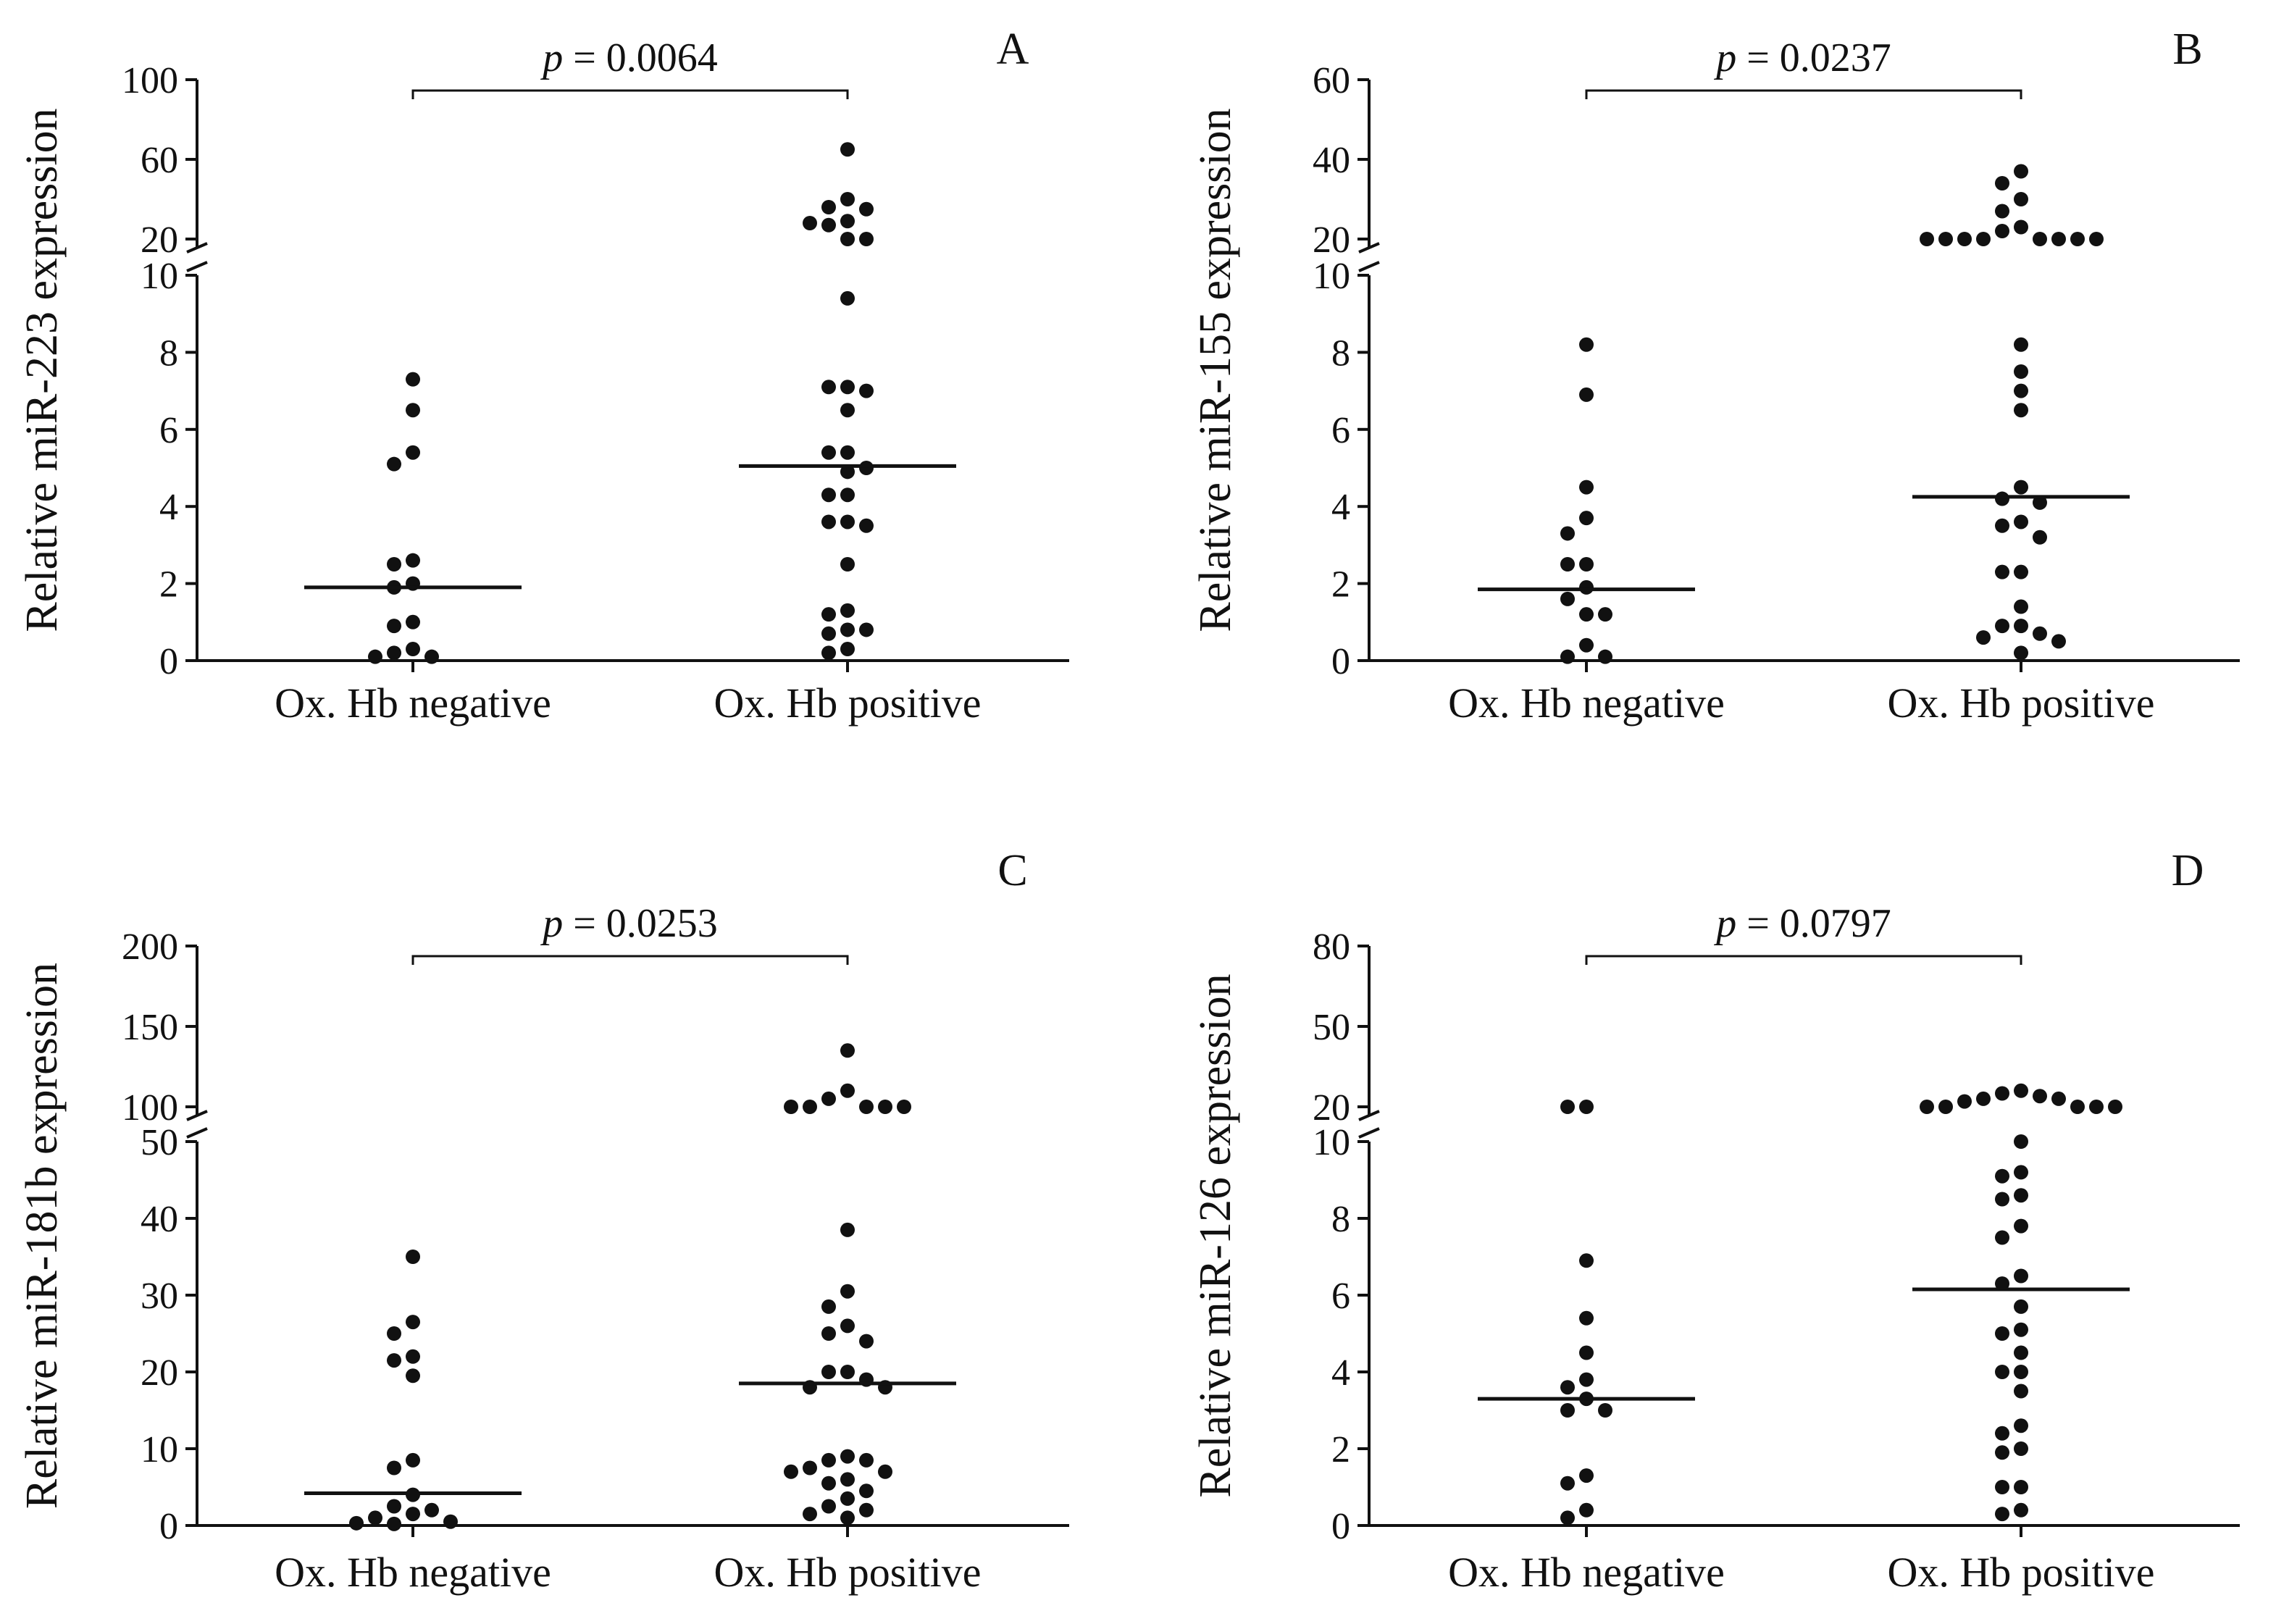 The image size is (2276, 1624). What do you see at coordinates (1586, 1572) in the screenshot?
I see `x-category-label: Ox. Hb negative` at bounding box center [1586, 1572].